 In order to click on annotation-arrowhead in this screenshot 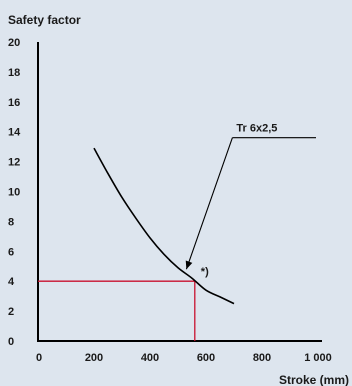, I will do `click(189, 265)`.